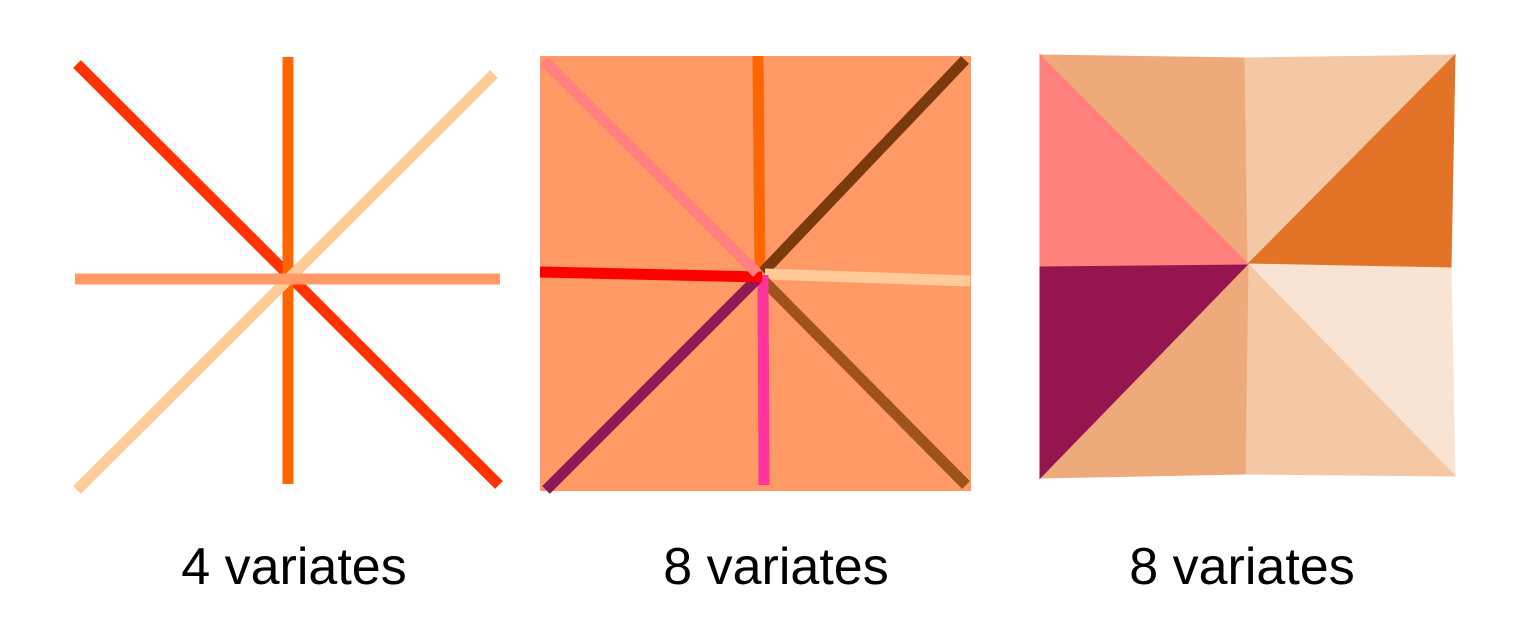 The image size is (1520, 625). Describe the element at coordinates (776, 567) in the screenshot. I see `caption-8-variates-spokes: 8 variates` at that location.